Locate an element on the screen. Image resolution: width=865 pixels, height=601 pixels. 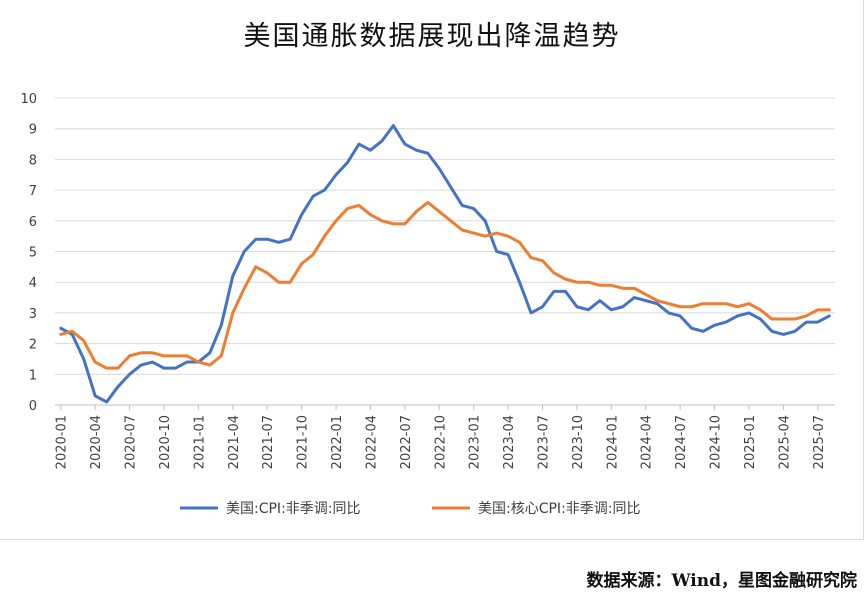
x-tick-label: 2022-04 is located at coordinates (371, 442).